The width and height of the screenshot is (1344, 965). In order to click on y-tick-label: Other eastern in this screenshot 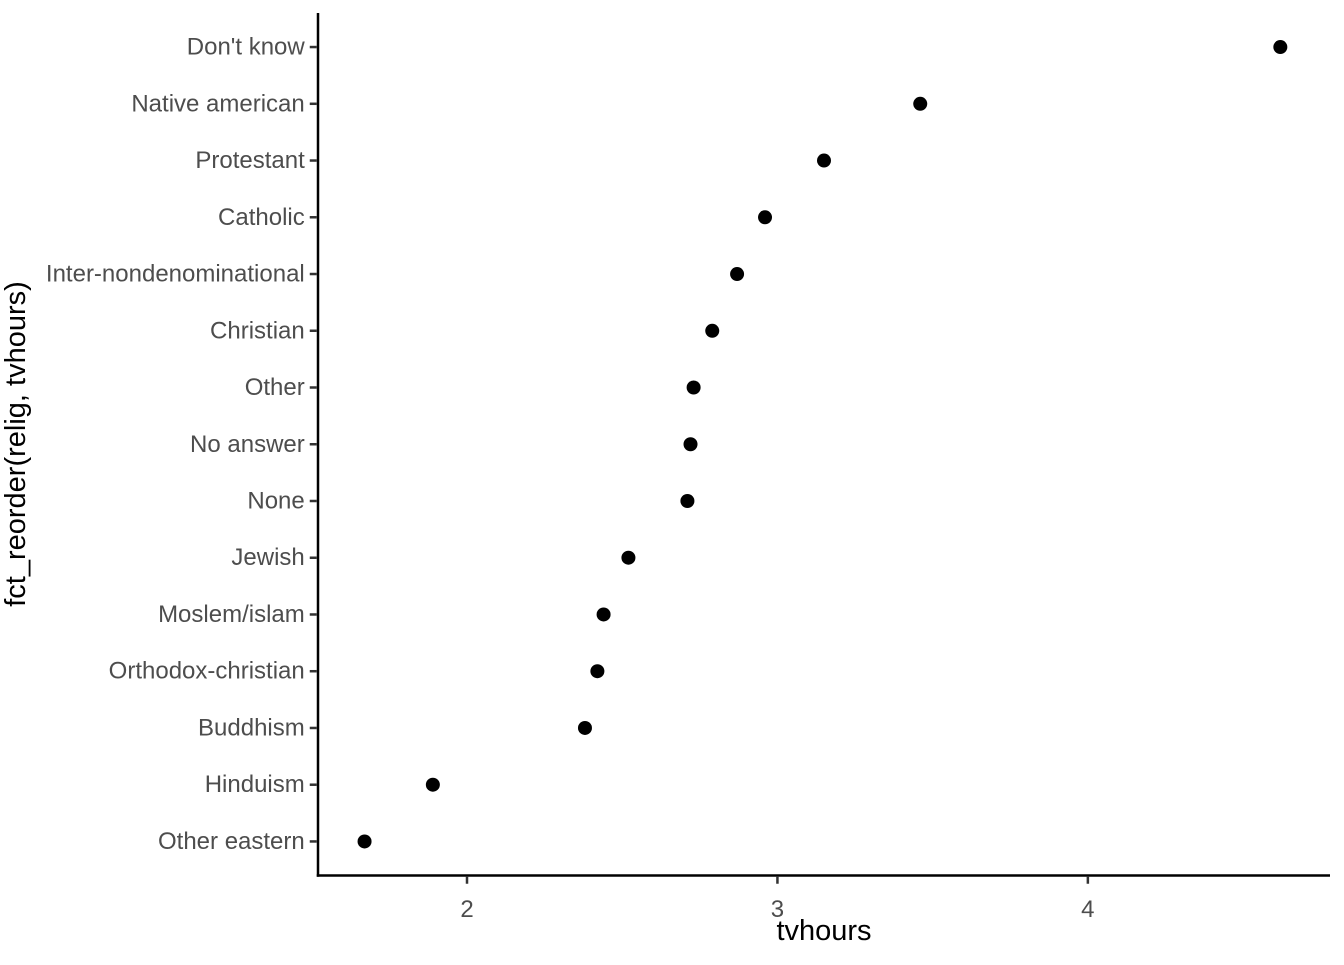, I will do `click(231, 841)`.